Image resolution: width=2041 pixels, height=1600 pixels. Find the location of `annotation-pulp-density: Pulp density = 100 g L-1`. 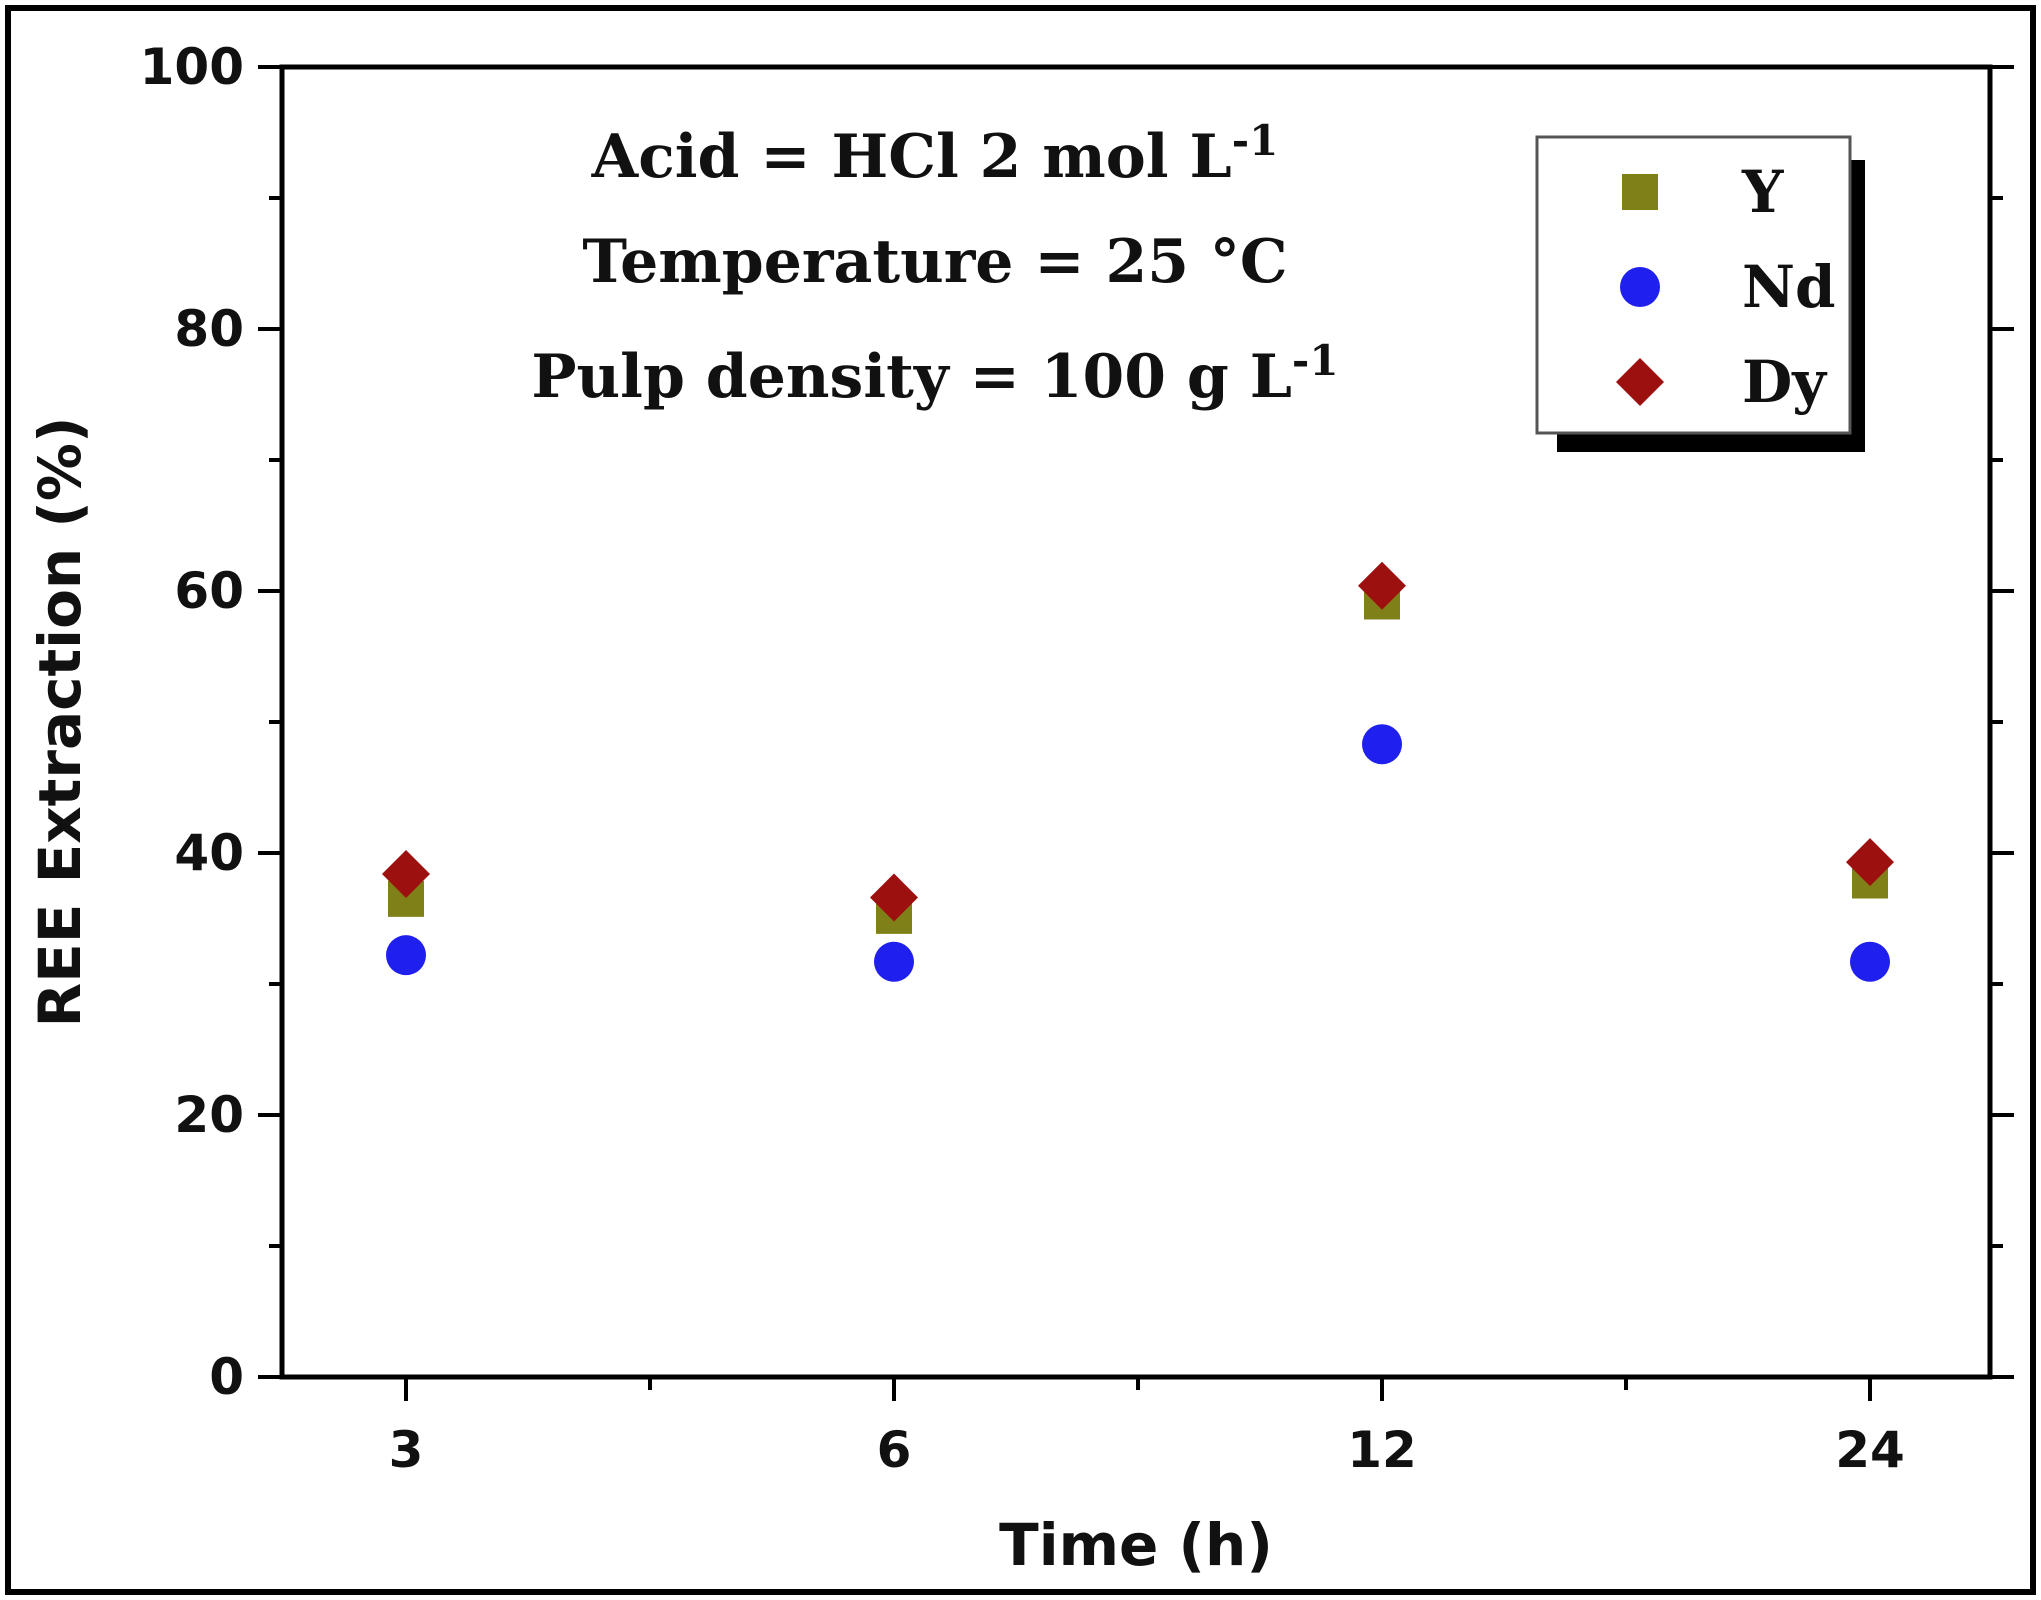

annotation-pulp-density: Pulp density = 100 g L-1 is located at coordinates (934, 374).